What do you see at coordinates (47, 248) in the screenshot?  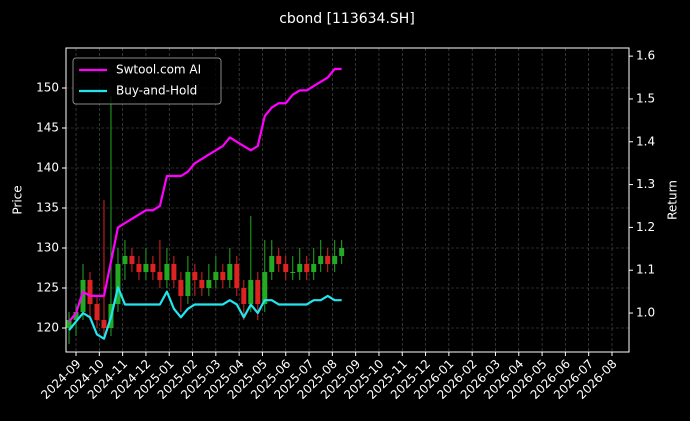 I see `y-tick-label: 130` at bounding box center [47, 248].